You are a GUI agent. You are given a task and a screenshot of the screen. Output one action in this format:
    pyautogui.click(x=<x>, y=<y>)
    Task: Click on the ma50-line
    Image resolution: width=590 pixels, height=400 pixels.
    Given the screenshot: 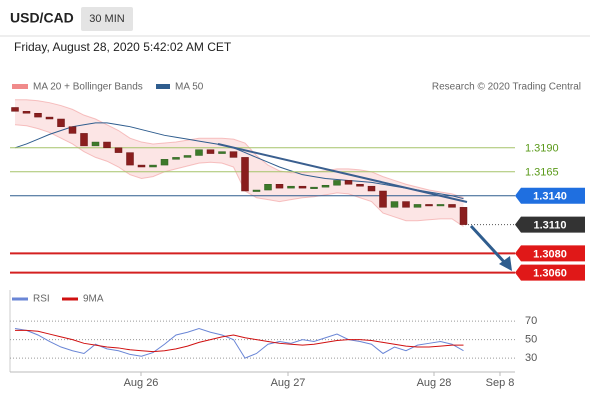 What is the action you would take?
    pyautogui.click(x=239, y=161)
    